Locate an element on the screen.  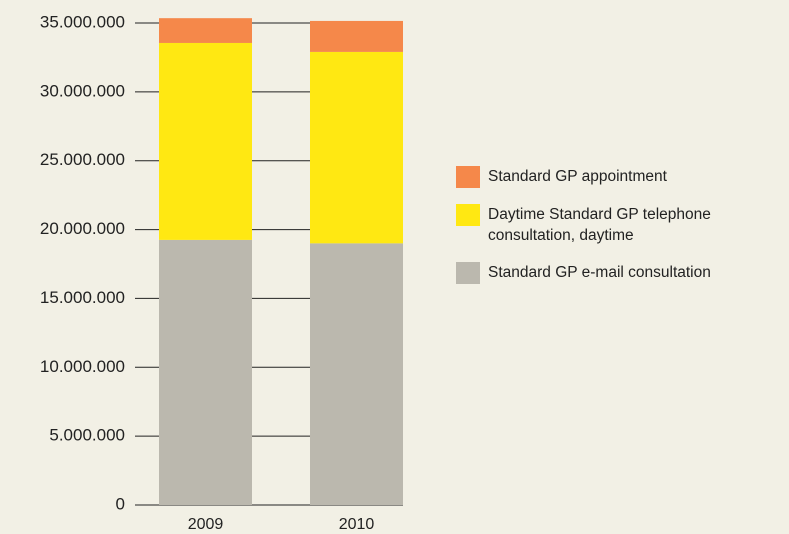
y-tick-label: 0 is located at coordinates (120, 503).